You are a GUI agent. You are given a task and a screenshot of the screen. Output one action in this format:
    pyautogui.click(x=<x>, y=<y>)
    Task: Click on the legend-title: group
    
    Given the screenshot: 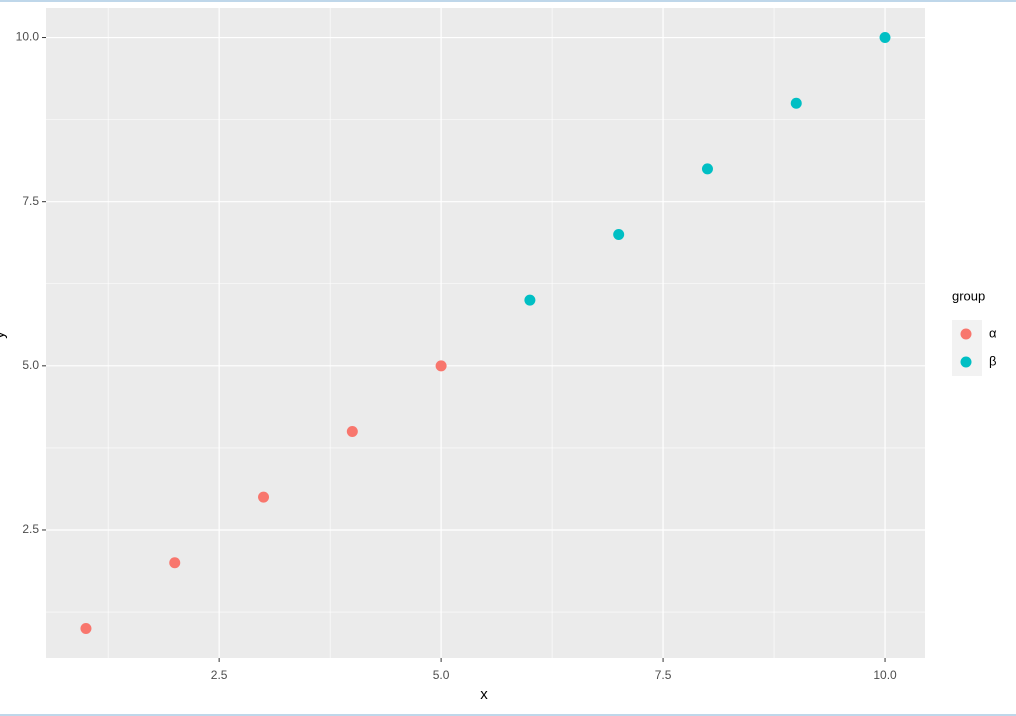 What is the action you would take?
    pyautogui.click(x=968, y=295)
    